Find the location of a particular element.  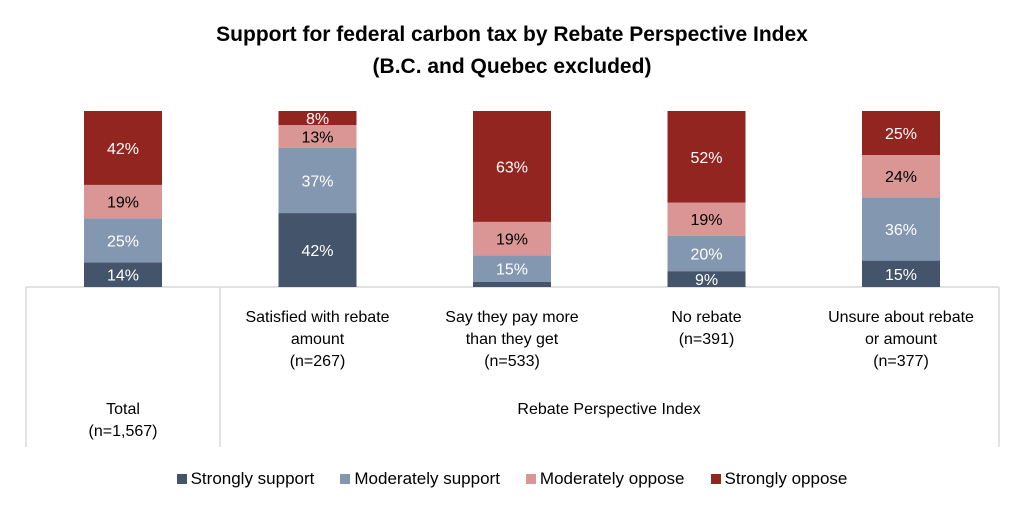

data-label: 13% is located at coordinates (317, 138).